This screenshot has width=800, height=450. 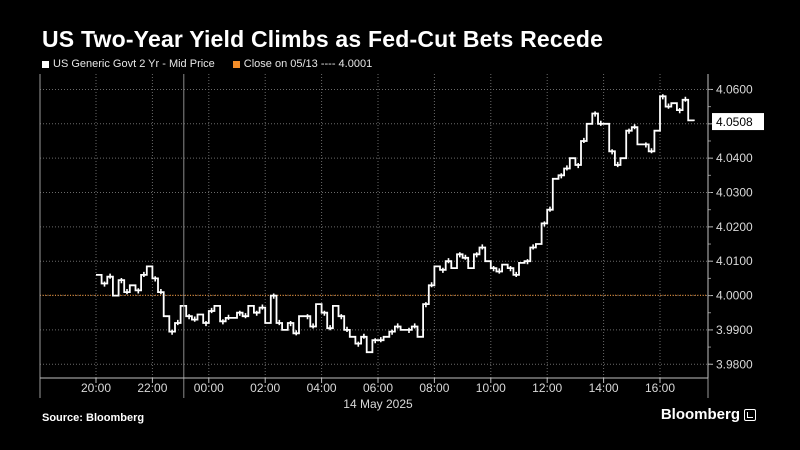 I want to click on x-tick-label: 10:00, so click(x=491, y=388).